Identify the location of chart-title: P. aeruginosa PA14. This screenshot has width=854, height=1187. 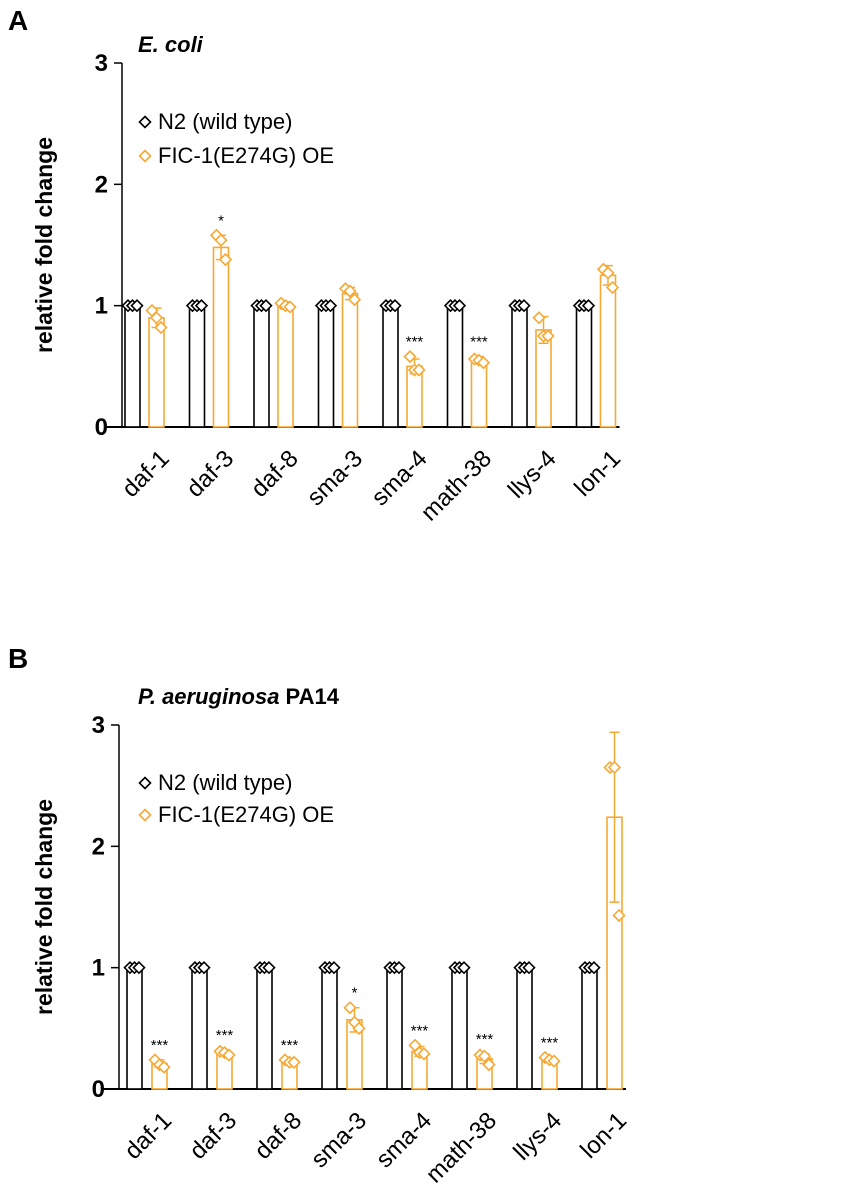
(239, 696).